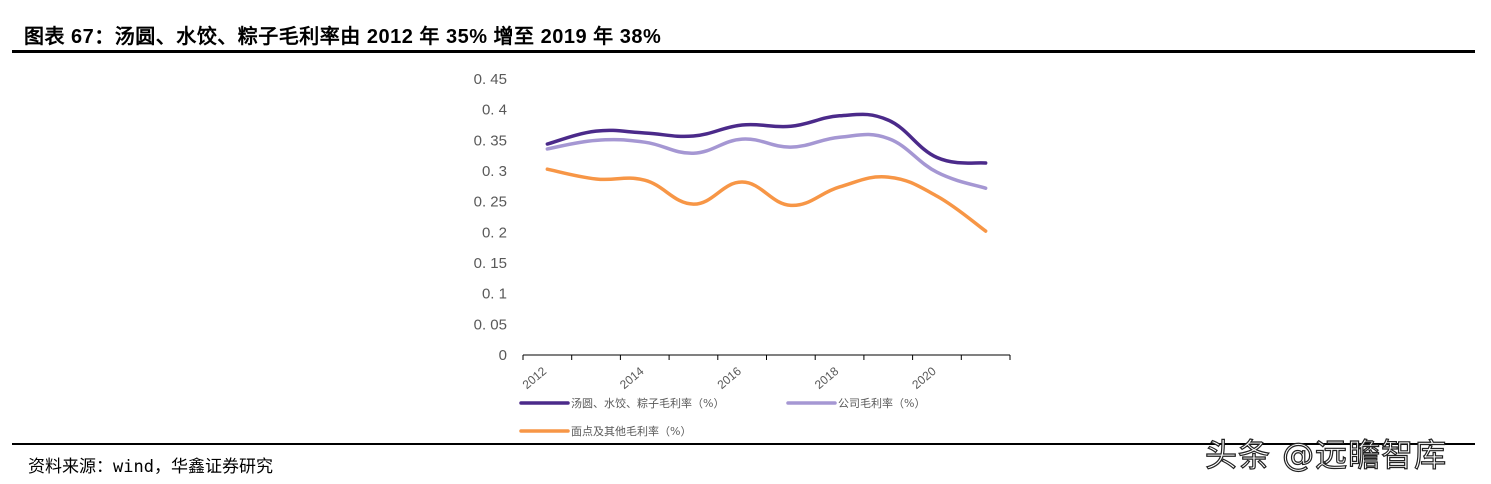 This screenshot has width=1491, height=484. I want to click on y-tick-label: 0. 35, so click(490, 140).